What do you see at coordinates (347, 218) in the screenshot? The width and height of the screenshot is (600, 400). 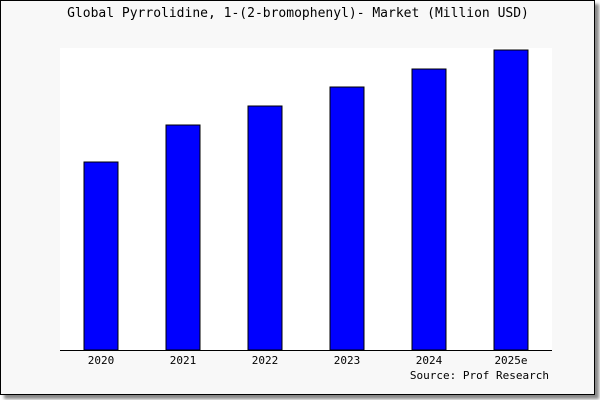 I see `bar-2023` at bounding box center [347, 218].